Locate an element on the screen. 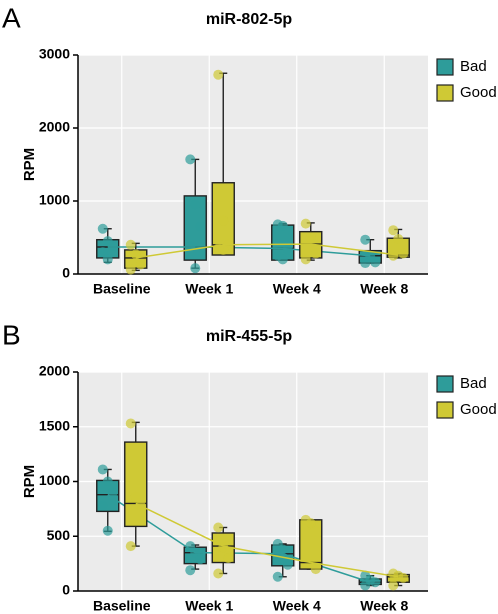 The height and width of the screenshot is (614, 498). panel-label: B is located at coordinates (11, 334).